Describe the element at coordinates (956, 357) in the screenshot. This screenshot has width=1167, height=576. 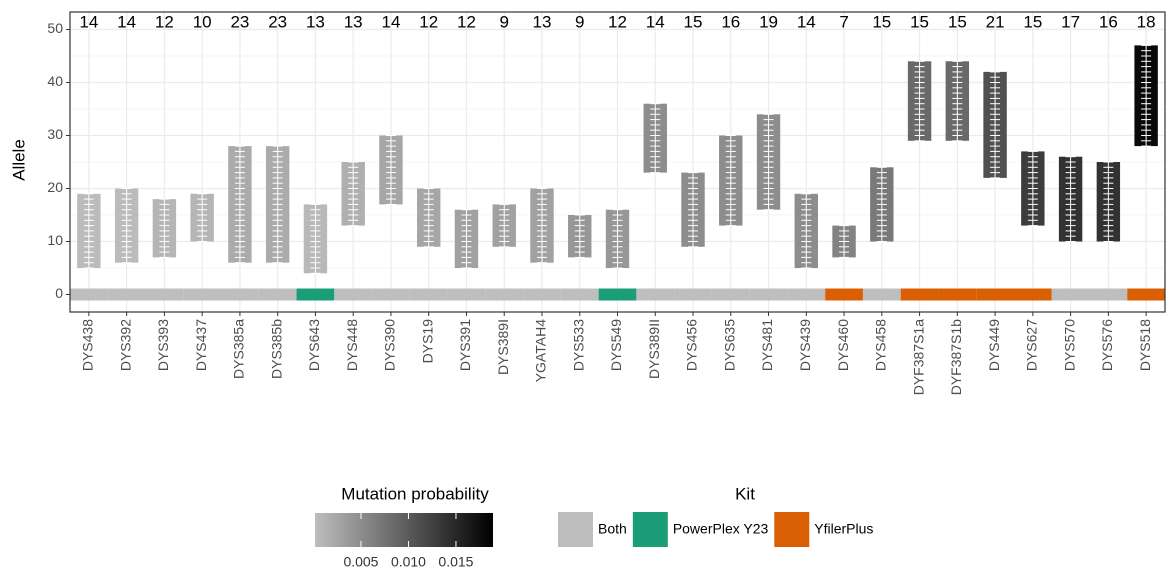
I see `x-tick-label: DYF387S1b` at that location.